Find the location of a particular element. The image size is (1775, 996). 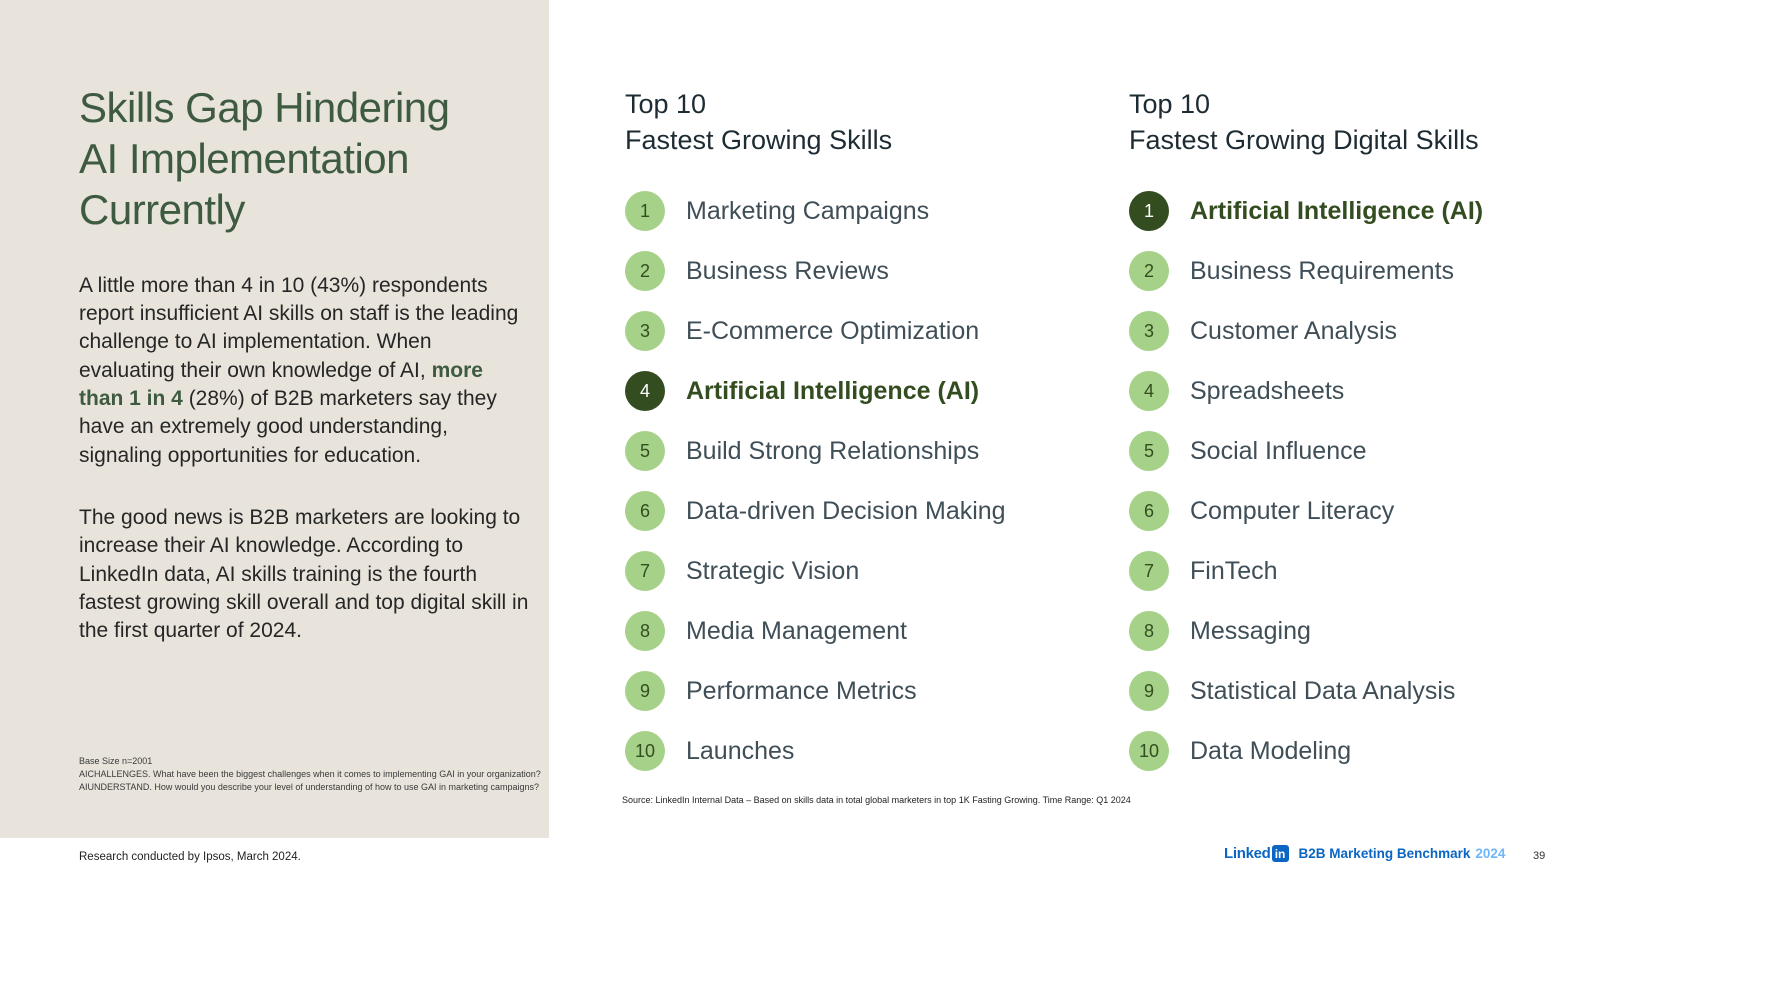

report-title: B2B Marketing Benchmark is located at coordinates (1384, 853).